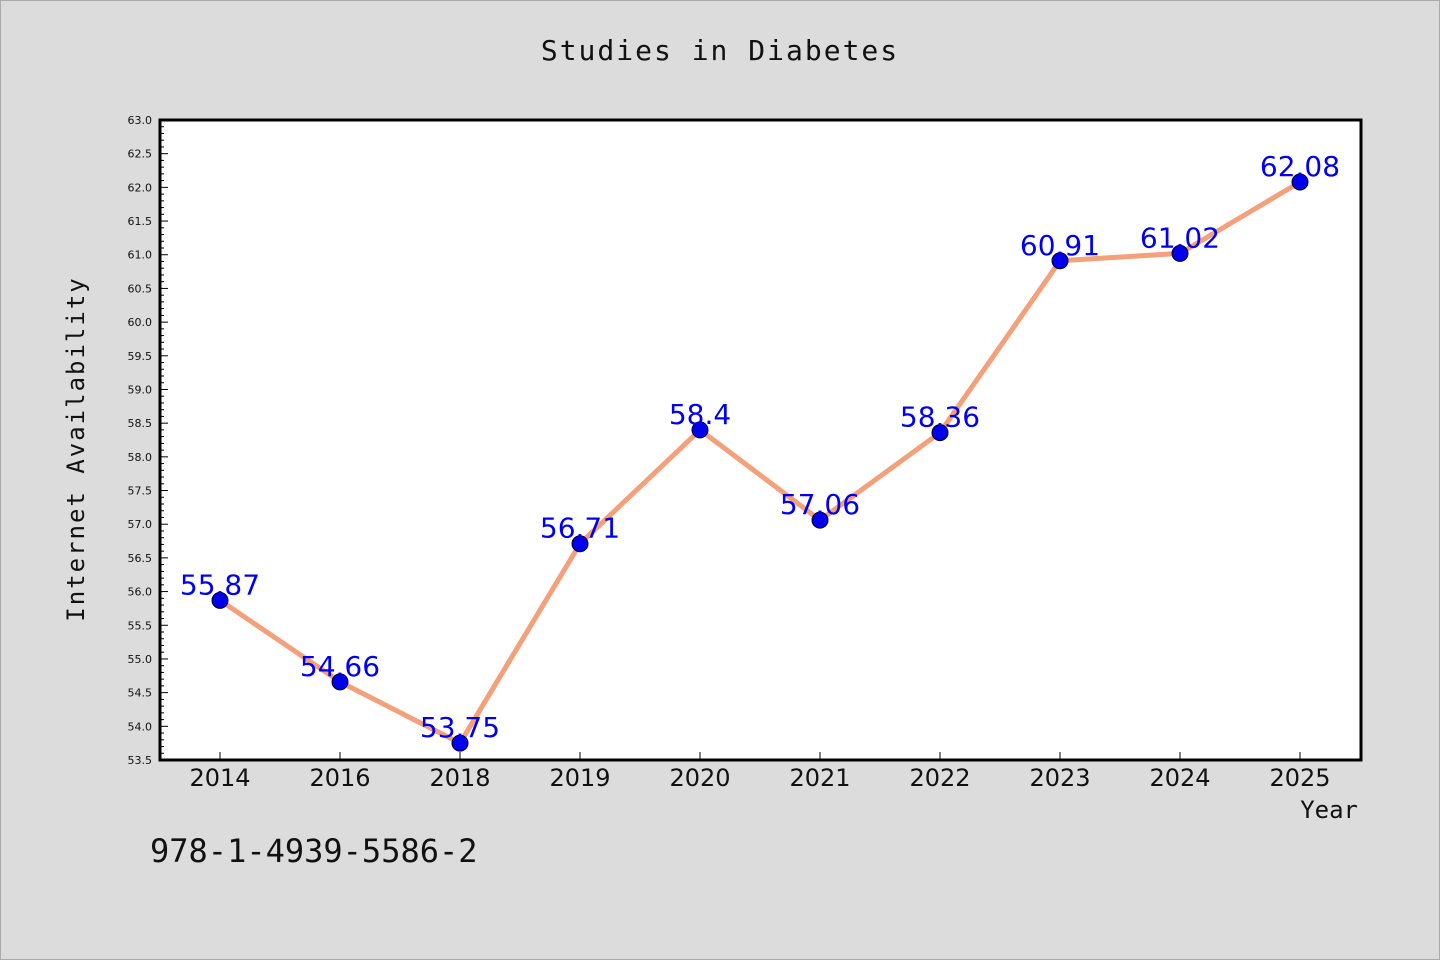 This screenshot has width=1440, height=960. I want to click on x-tick-label: 2023, so click(1059, 778).